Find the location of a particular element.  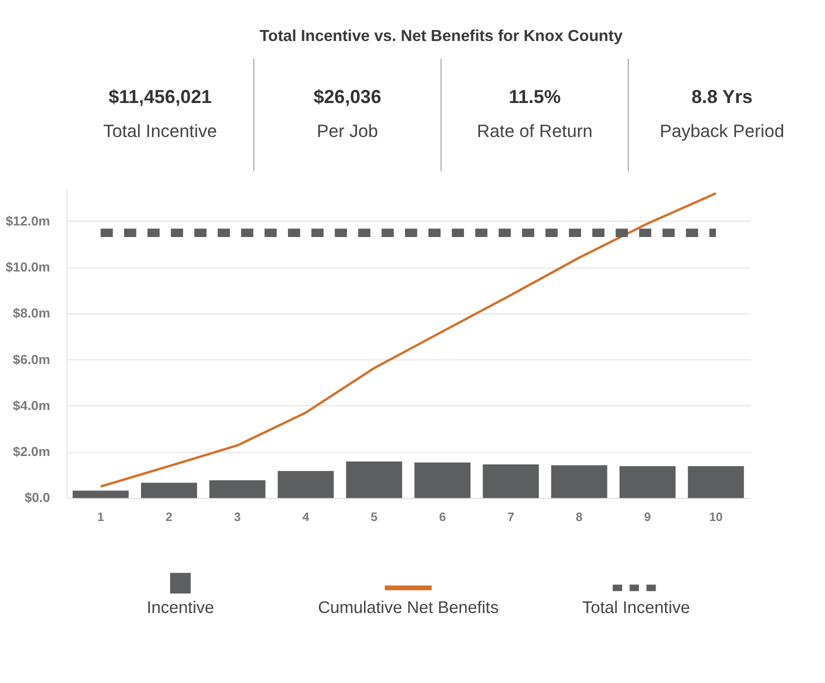

y-tick-label: $10.0m is located at coordinates (28, 267).